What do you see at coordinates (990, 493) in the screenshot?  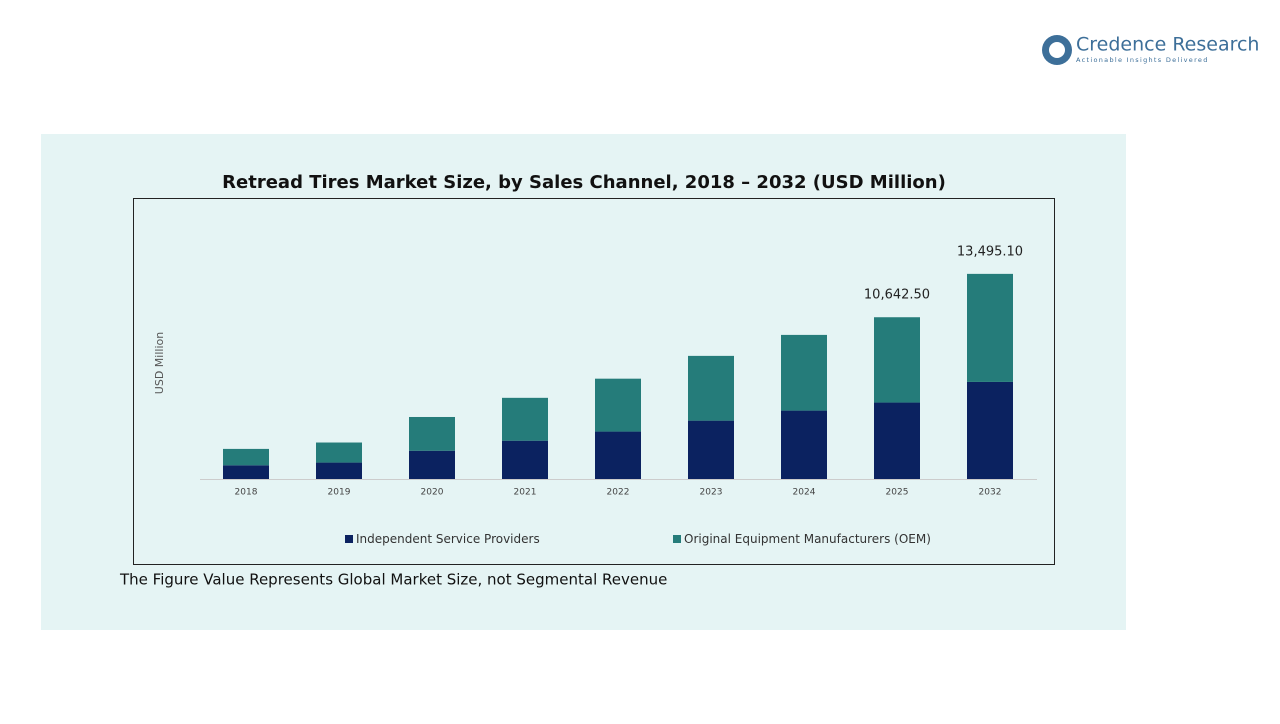 I see `x-tick-label: 2032` at bounding box center [990, 493].